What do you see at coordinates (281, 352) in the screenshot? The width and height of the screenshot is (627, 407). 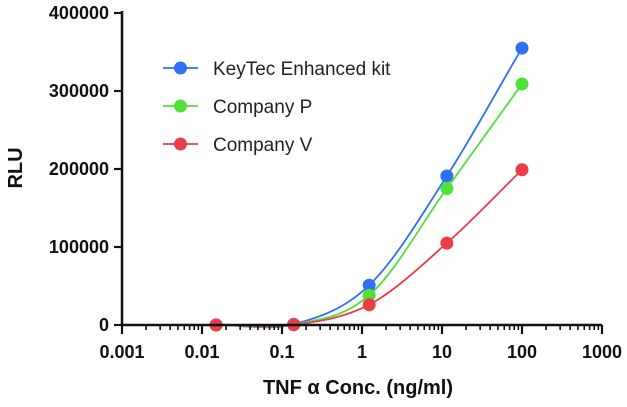 I see `x-tick-label: 0.1` at bounding box center [281, 352].